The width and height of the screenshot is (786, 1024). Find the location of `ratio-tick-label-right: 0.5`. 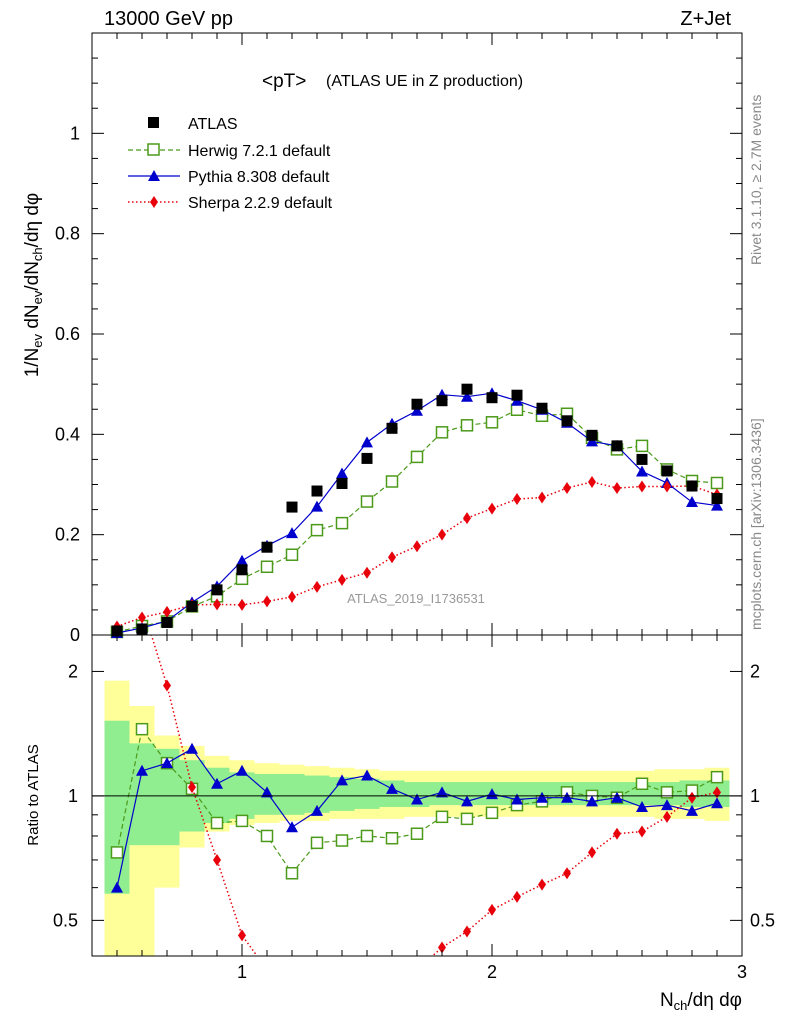

ratio-tick-label-right: 0.5 is located at coordinates (762, 920).